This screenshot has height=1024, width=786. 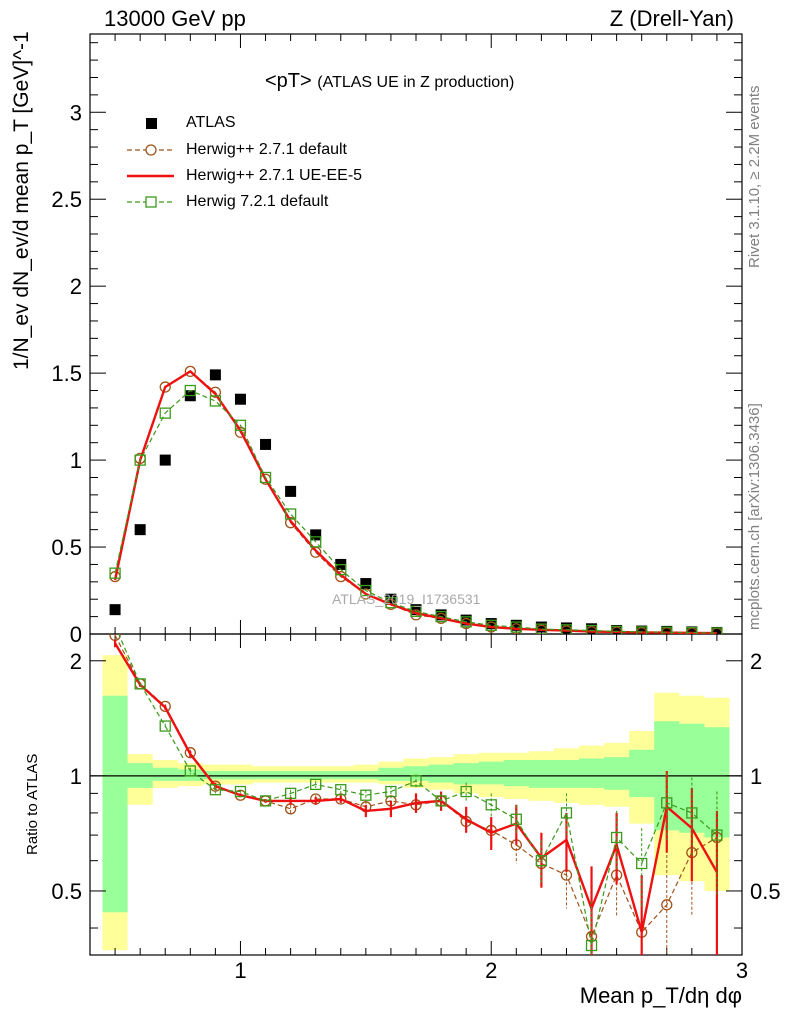 I want to click on plot-title-main: <pT>, so click(x=288, y=81).